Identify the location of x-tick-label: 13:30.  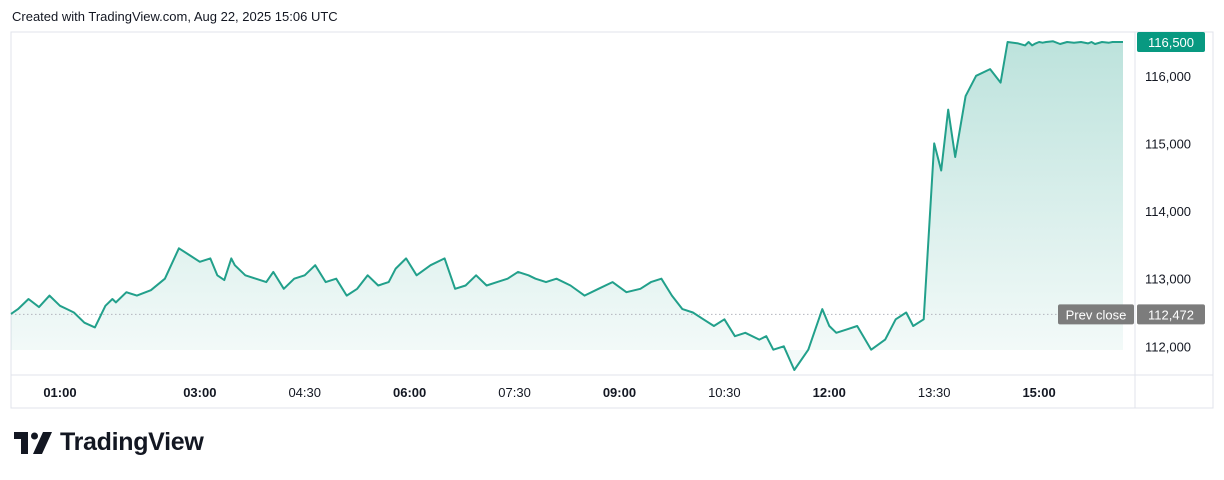
(934, 392).